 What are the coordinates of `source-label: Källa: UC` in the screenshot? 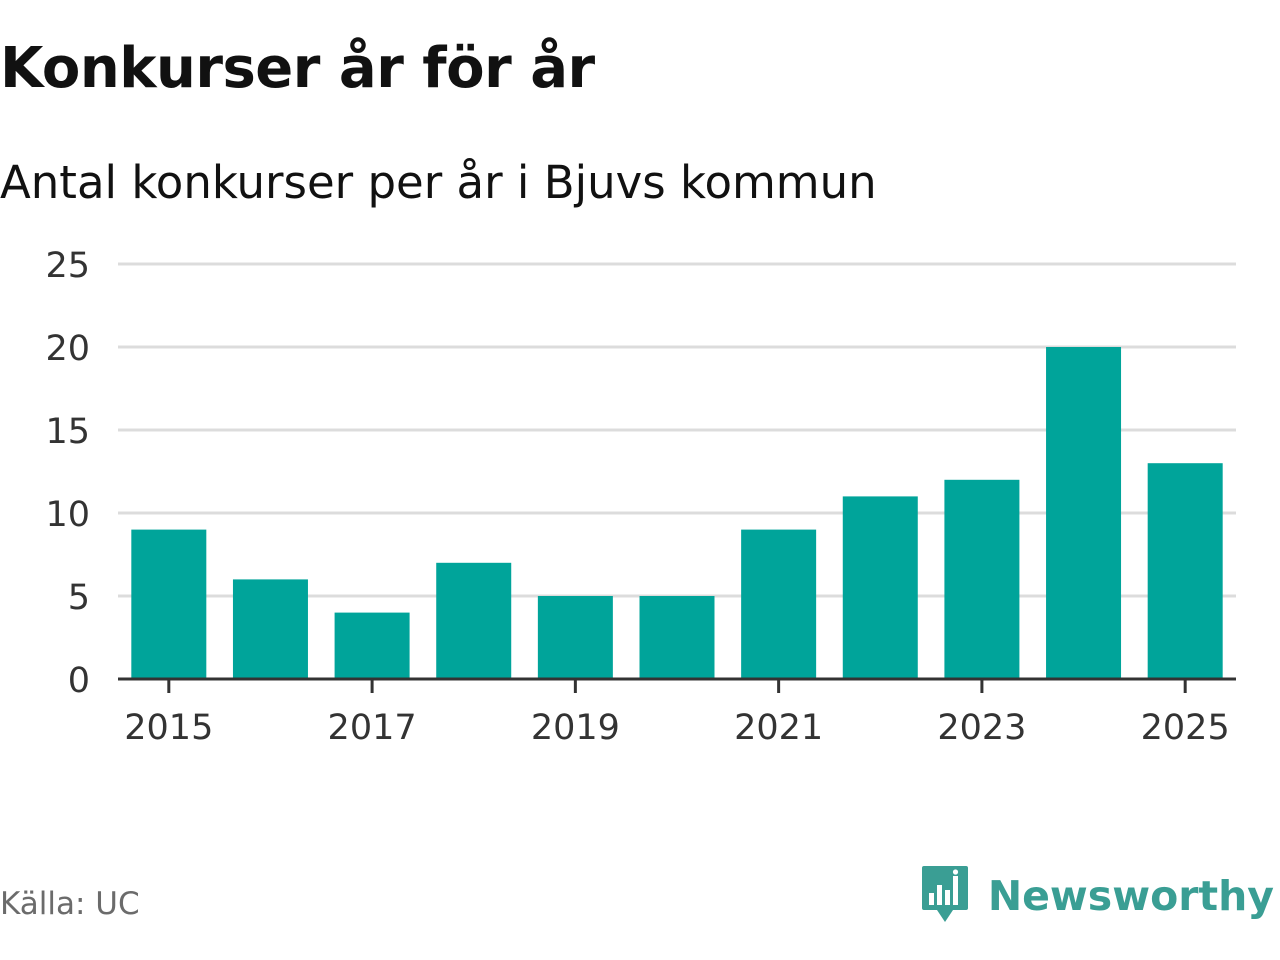 It's located at (70, 904).